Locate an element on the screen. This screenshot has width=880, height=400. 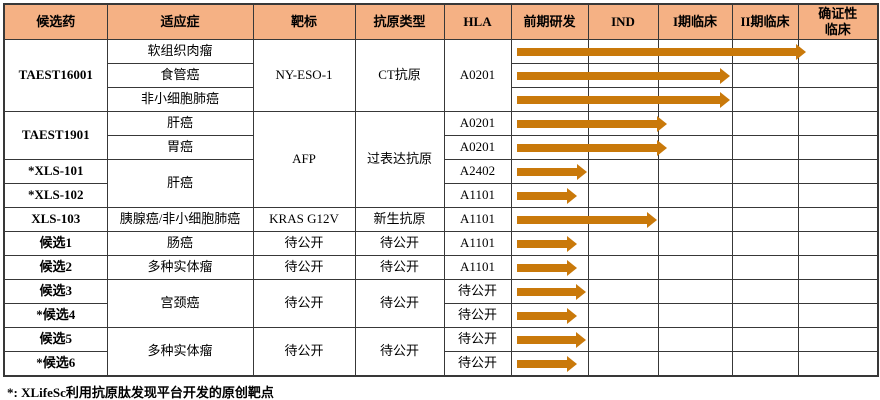
candidate-cell: TAEST1901 is located at coordinates (55, 135).